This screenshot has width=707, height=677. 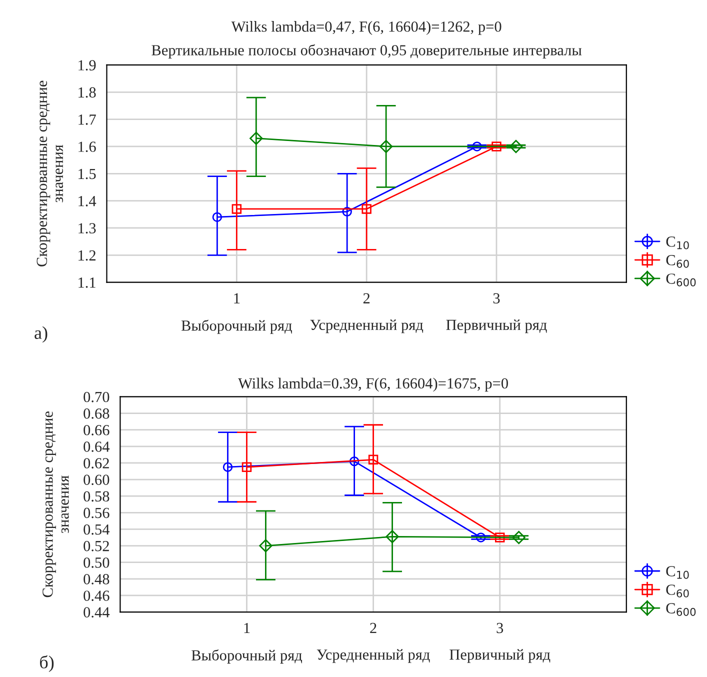 What do you see at coordinates (97, 612) in the screenshot?
I see `y-tick-label: 0.44` at bounding box center [97, 612].